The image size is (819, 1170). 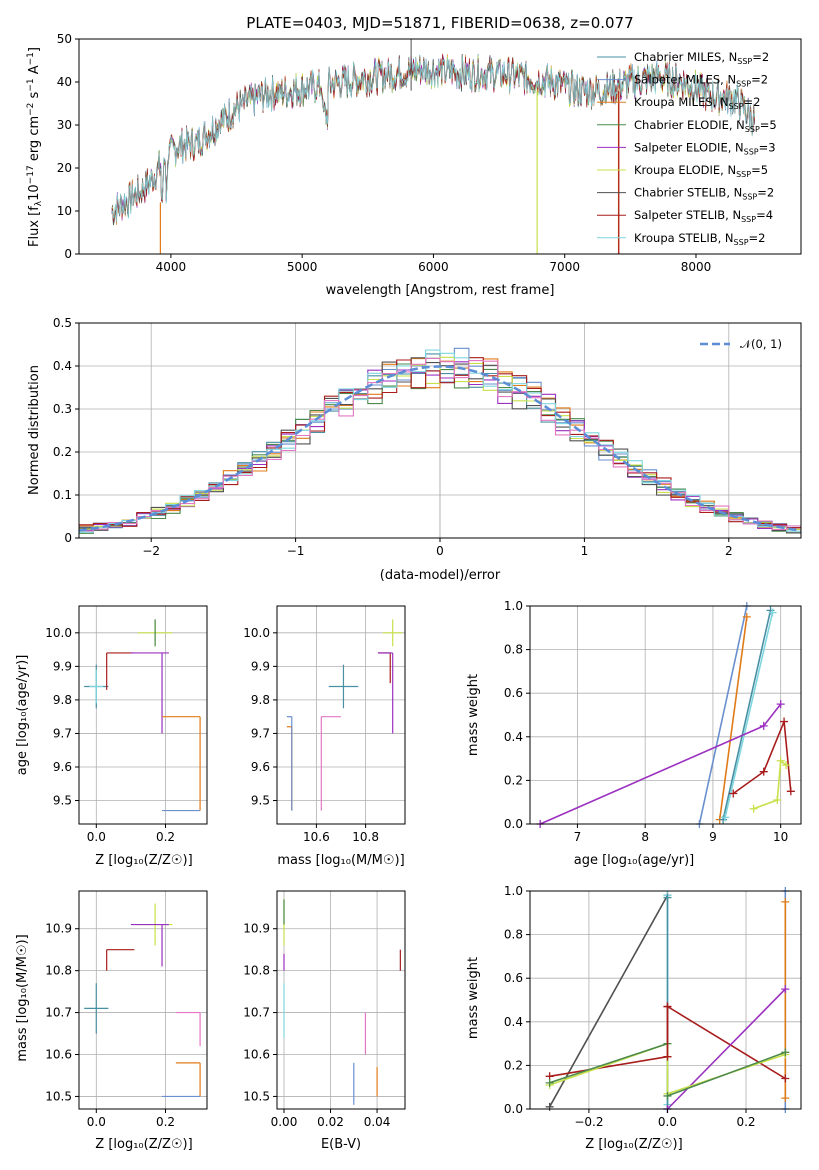 I want to click on age_vs_mass-ytick-label: 9.8, so click(x=260, y=700).